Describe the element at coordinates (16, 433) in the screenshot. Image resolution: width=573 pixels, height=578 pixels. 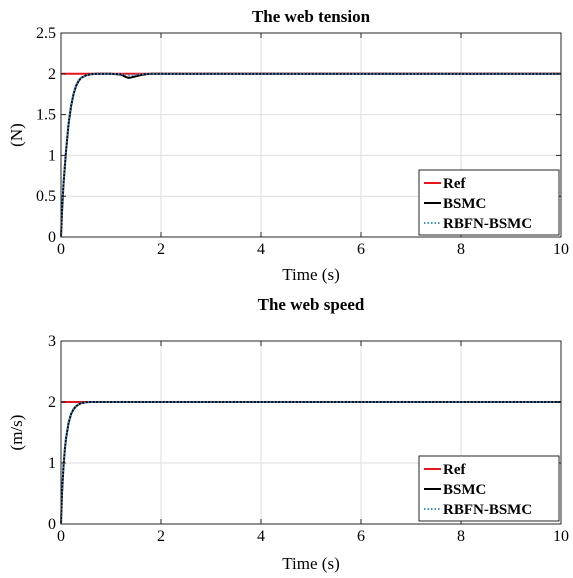
I see `y-axis-label: (m/s)` at that location.